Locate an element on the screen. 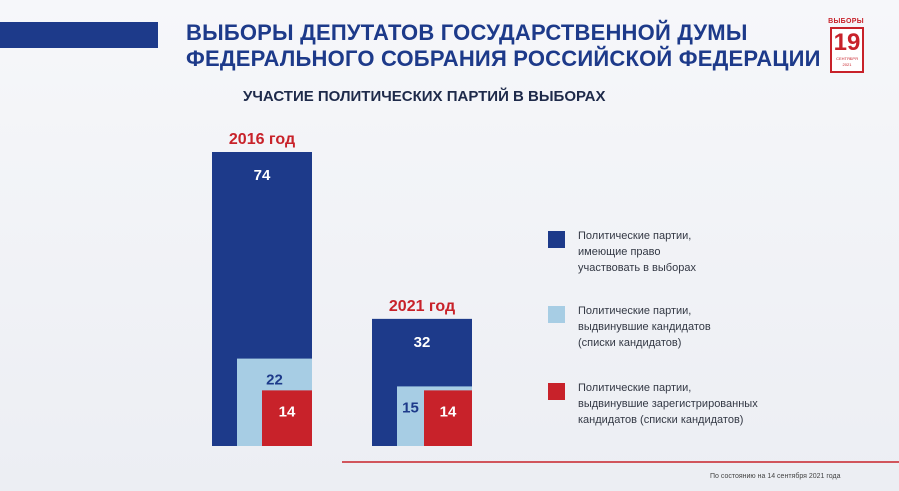 The height and width of the screenshot is (491, 899). data-label-1-1: 15 is located at coordinates (410, 407).